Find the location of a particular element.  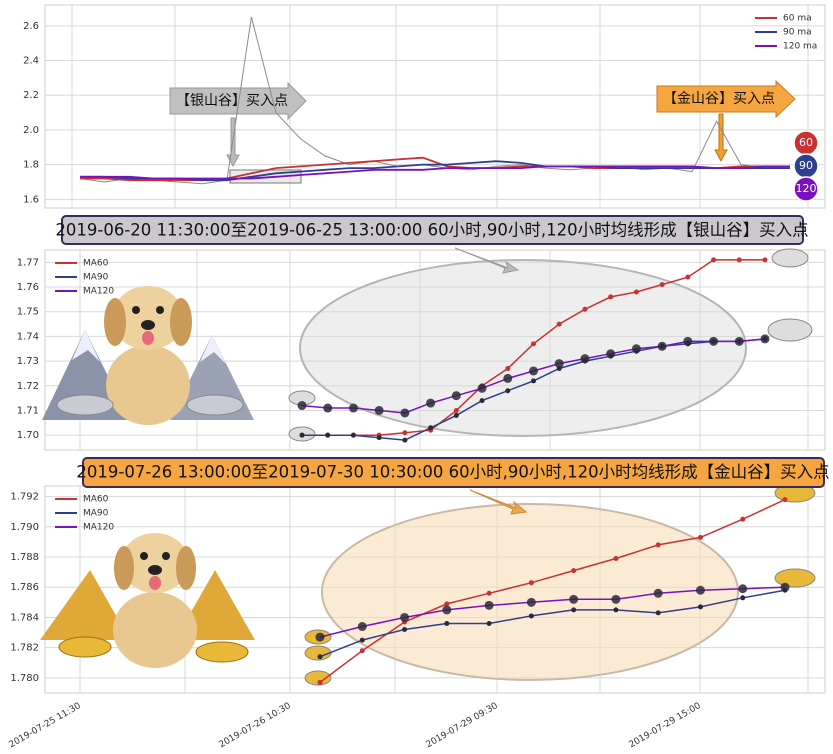

y-tick-label: 1.780 is located at coordinates (24, 678).